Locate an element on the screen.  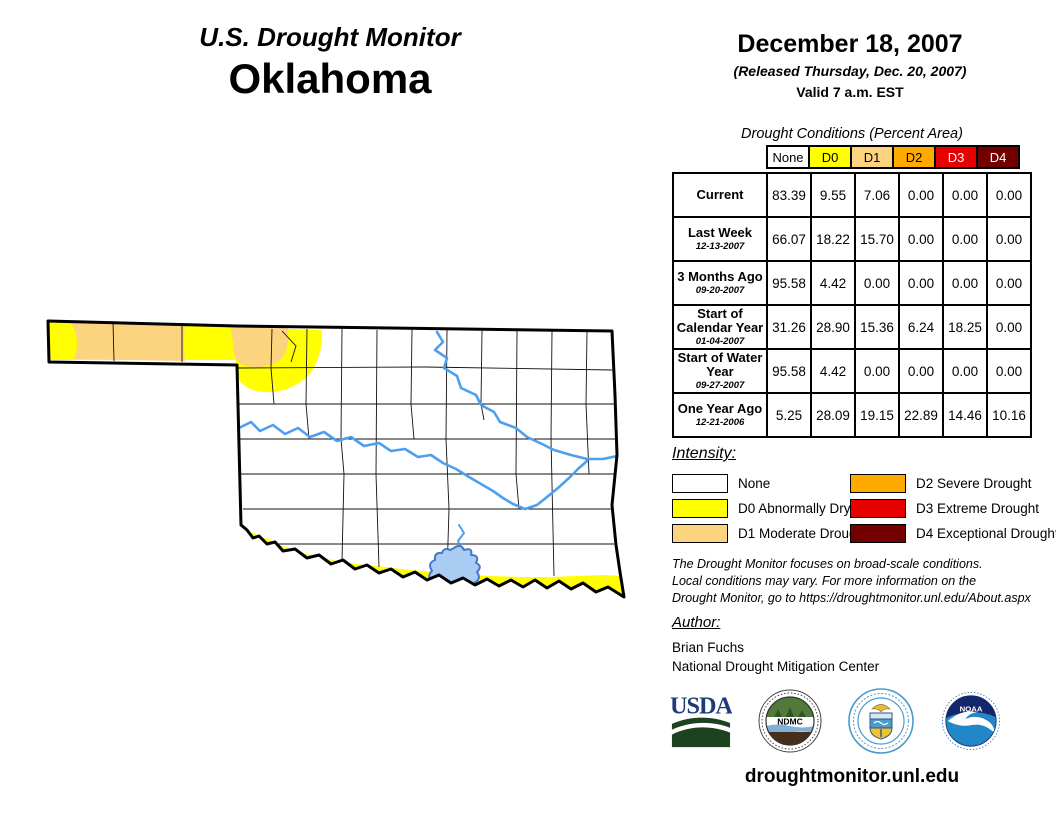
legend-swatch-d0 is located at coordinates (700, 508).